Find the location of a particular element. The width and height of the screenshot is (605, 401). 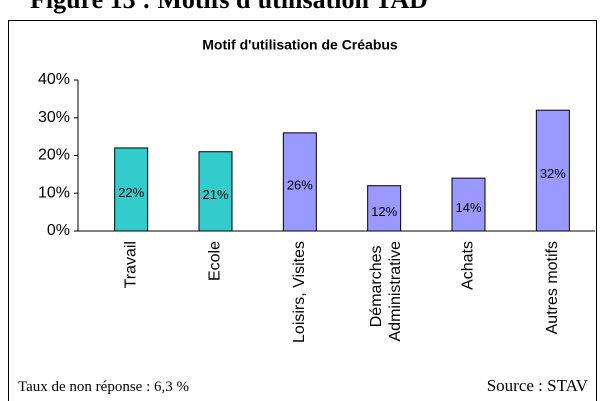

x-tick-label: Loisirs, Visites is located at coordinates (299, 292).